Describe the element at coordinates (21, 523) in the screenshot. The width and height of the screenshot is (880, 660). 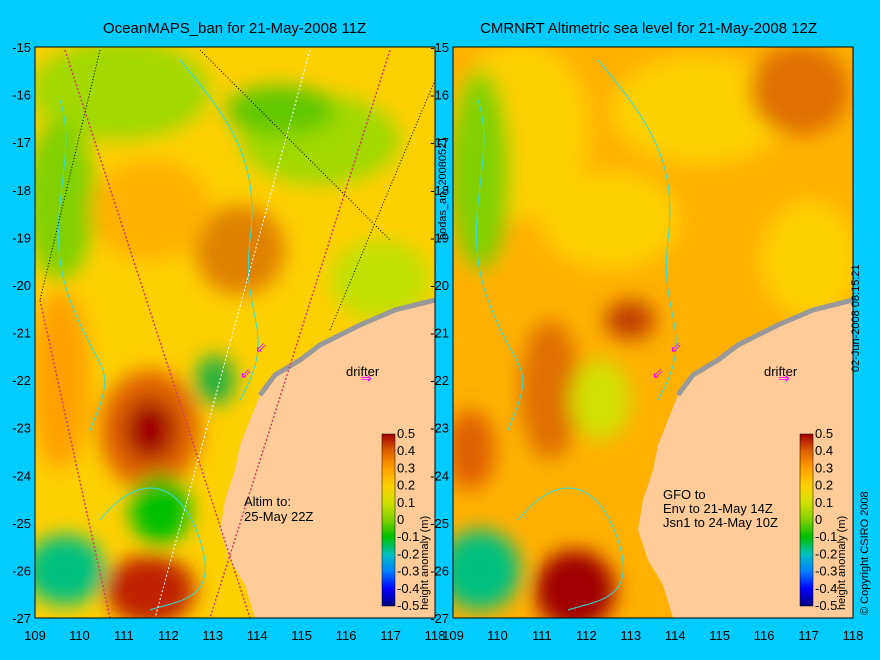
I see `lat-label-left: -25` at that location.